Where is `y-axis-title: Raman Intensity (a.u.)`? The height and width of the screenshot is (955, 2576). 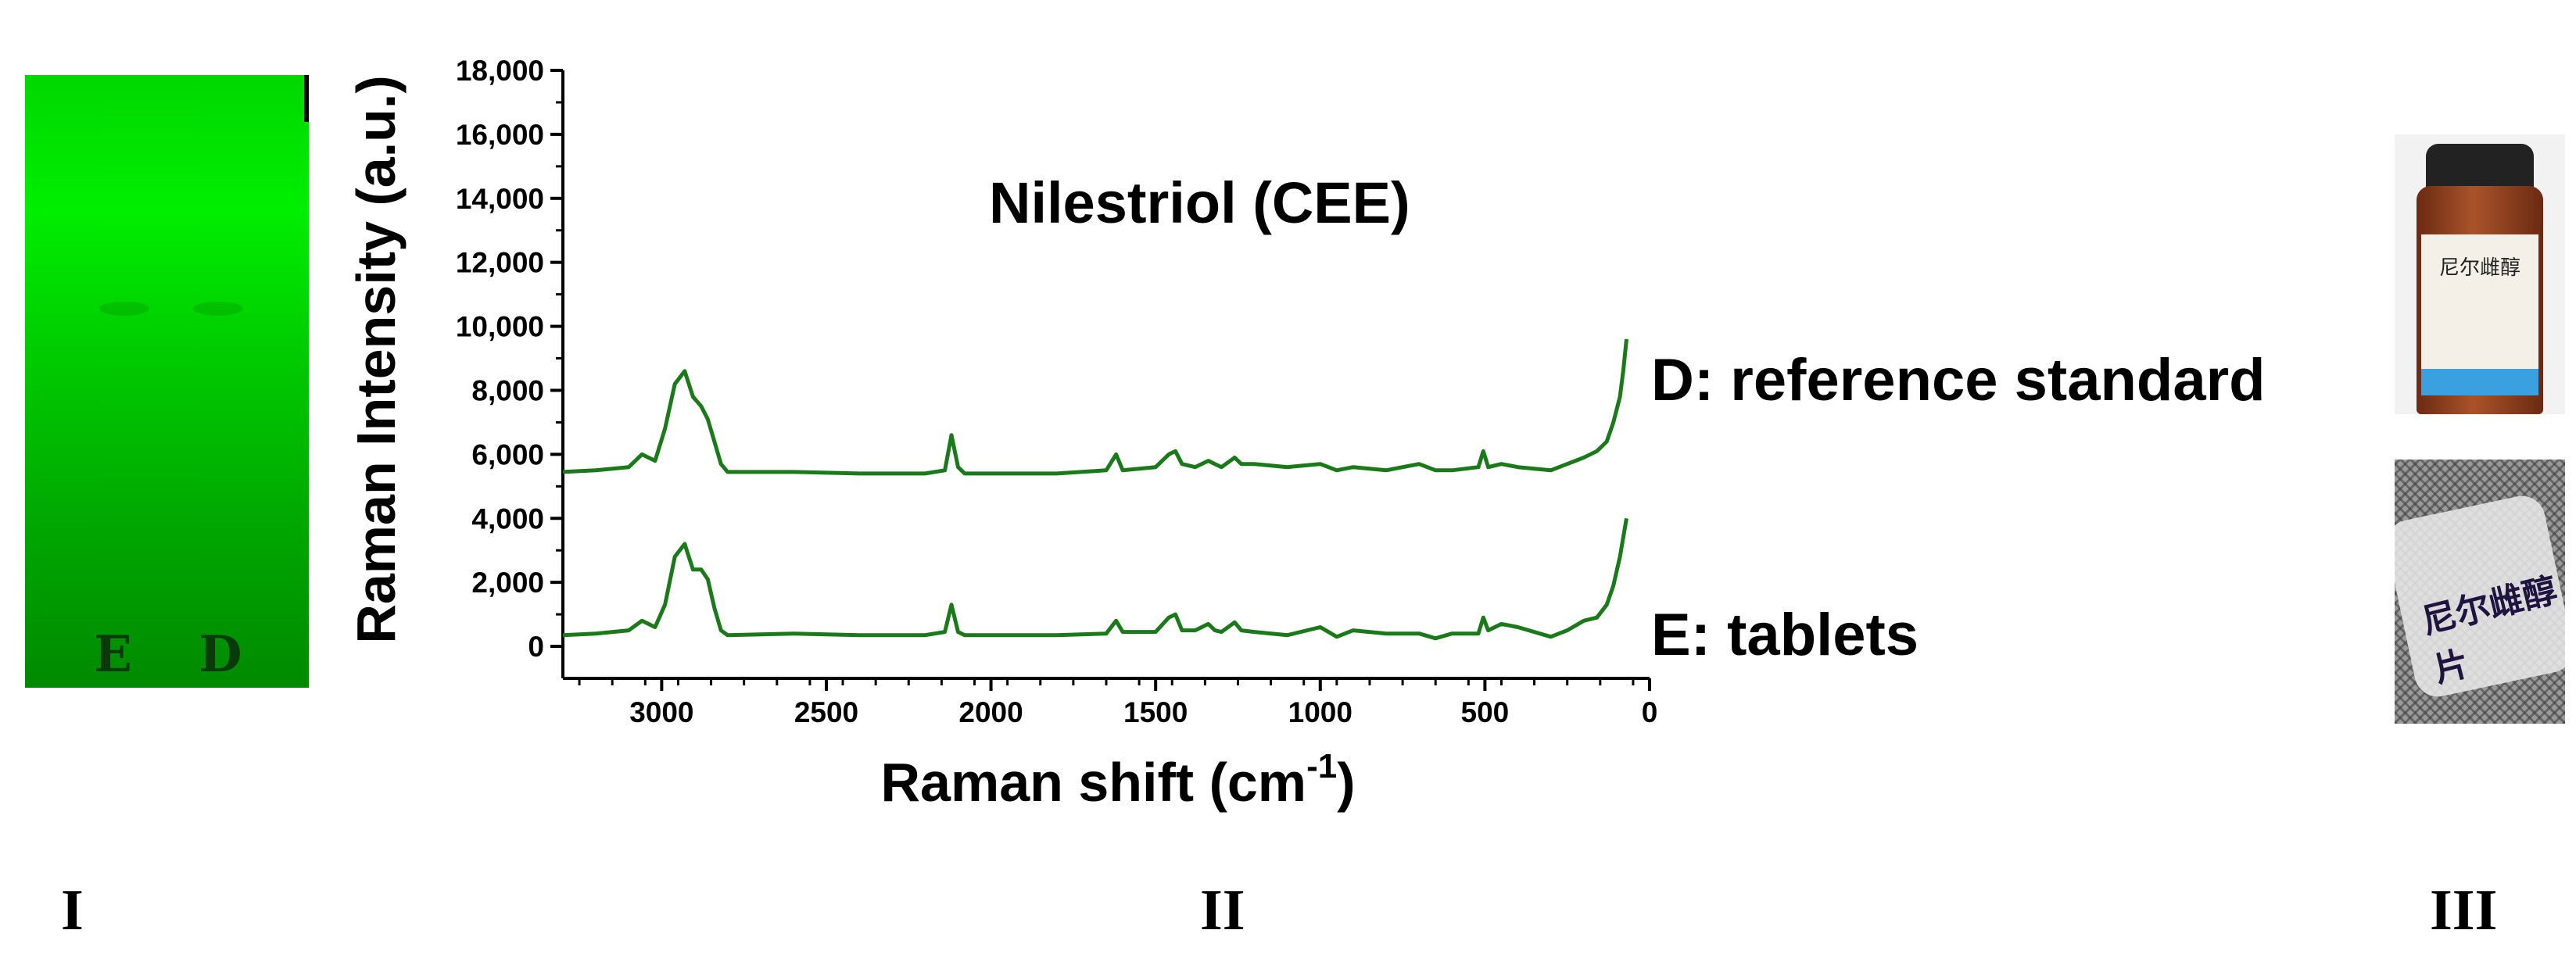
y-axis-title: Raman Intensity (a.u.) is located at coordinates (376, 359).